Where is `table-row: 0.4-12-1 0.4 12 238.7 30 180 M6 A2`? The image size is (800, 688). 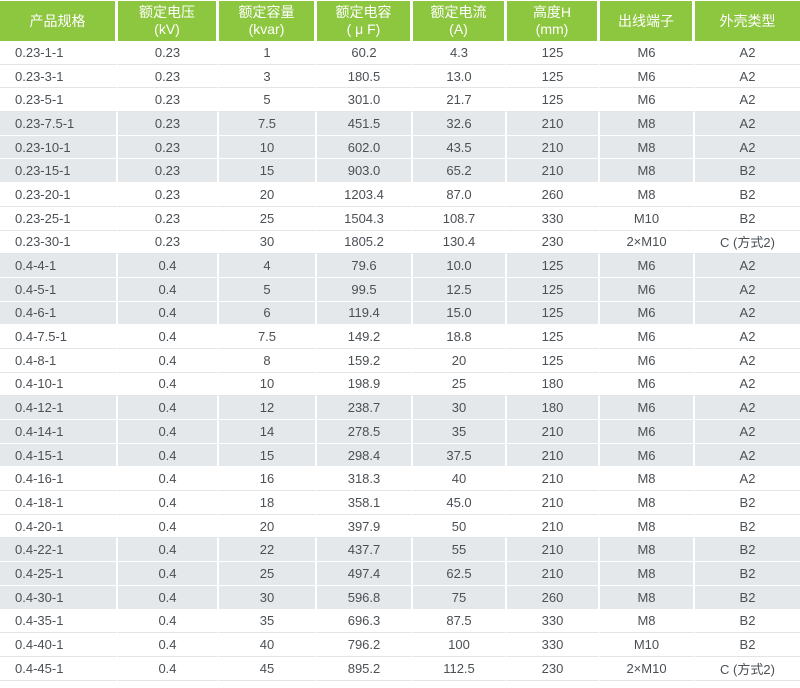 table-row: 0.4-12-1 0.4 12 238.7 30 180 M6 A2 is located at coordinates (400, 408).